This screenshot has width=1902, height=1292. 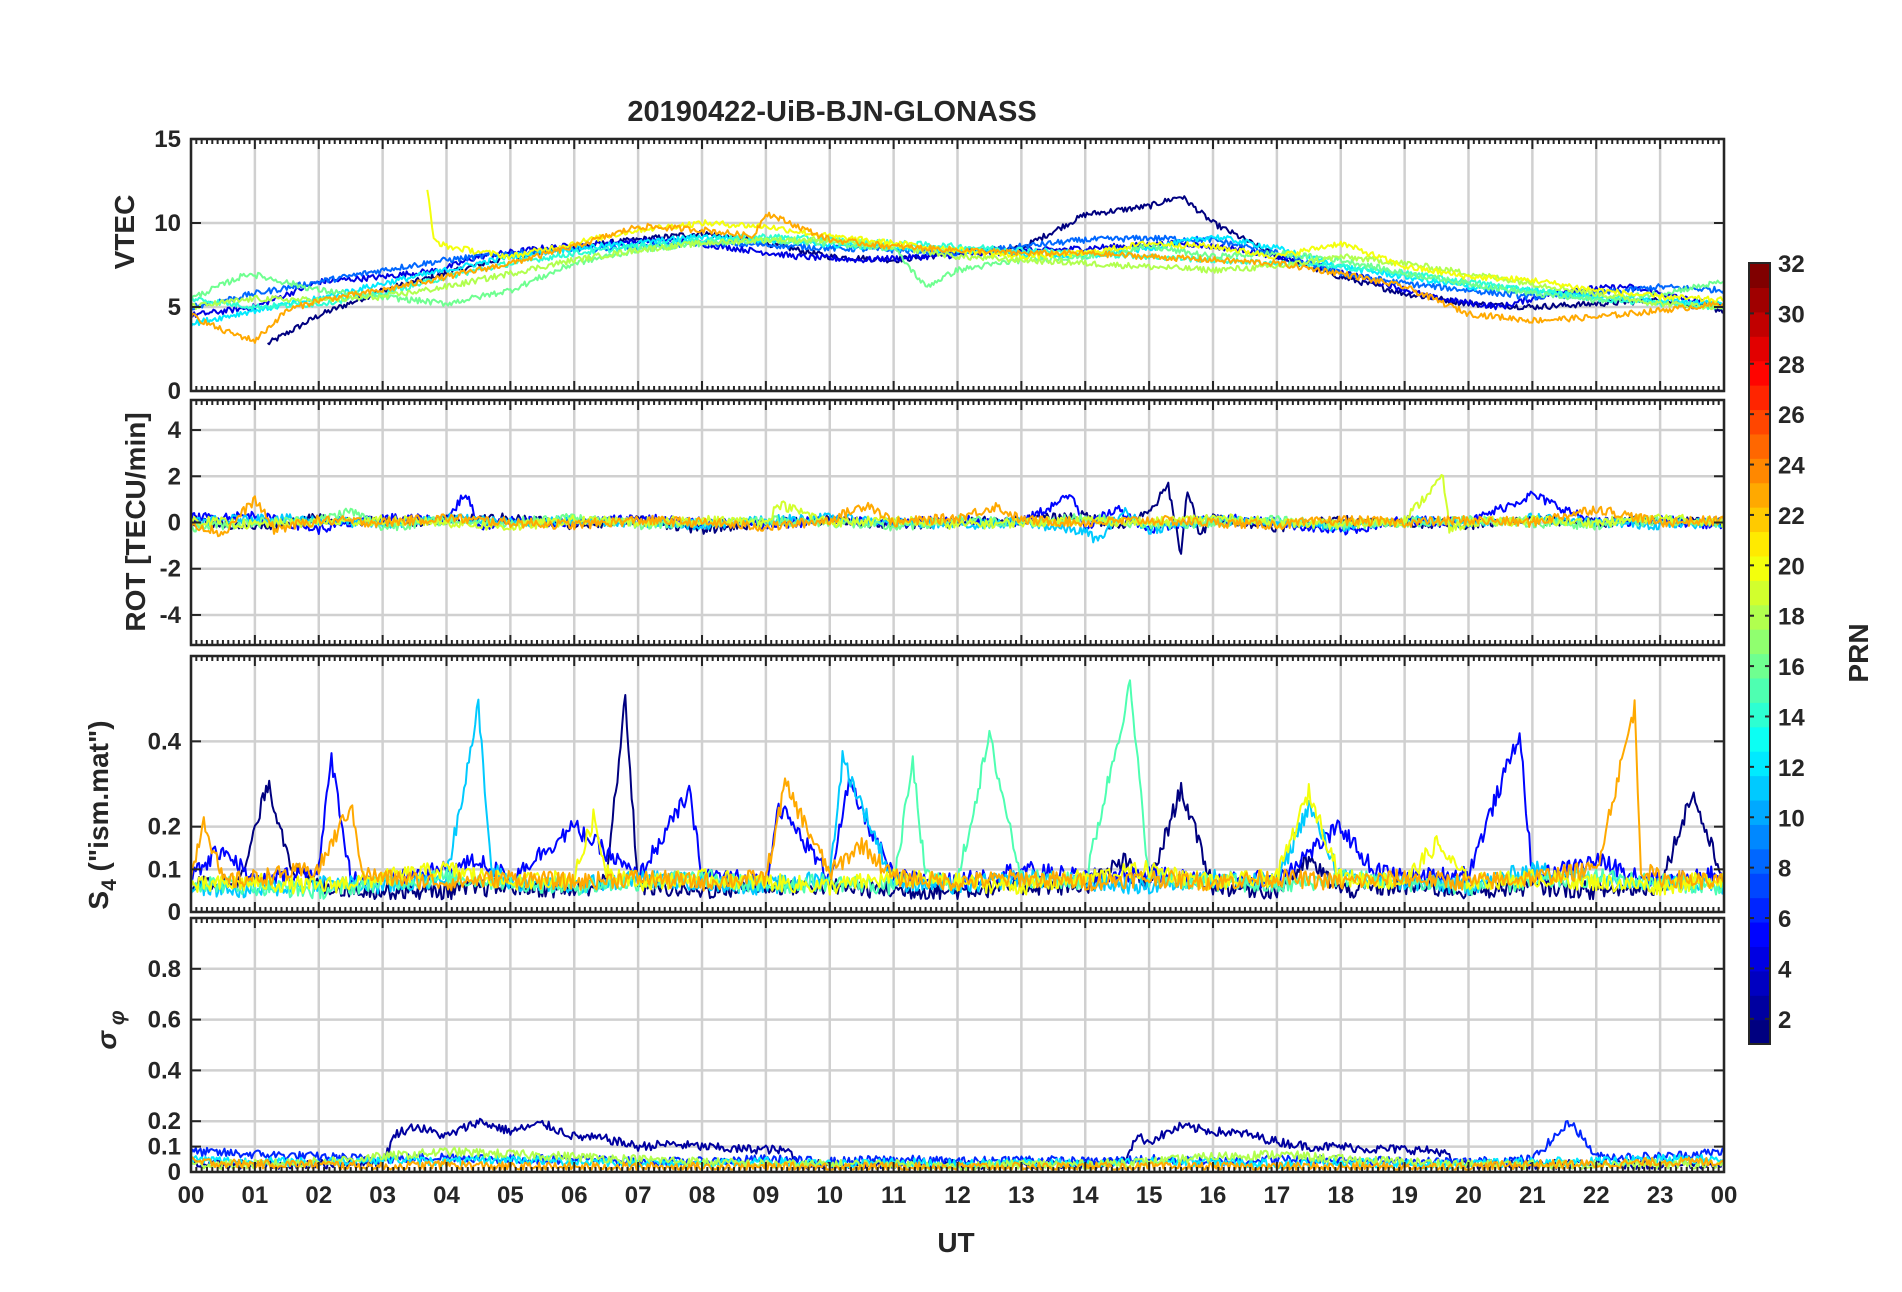 I want to click on colorbar-tick-label: 28, so click(x=1791, y=365).